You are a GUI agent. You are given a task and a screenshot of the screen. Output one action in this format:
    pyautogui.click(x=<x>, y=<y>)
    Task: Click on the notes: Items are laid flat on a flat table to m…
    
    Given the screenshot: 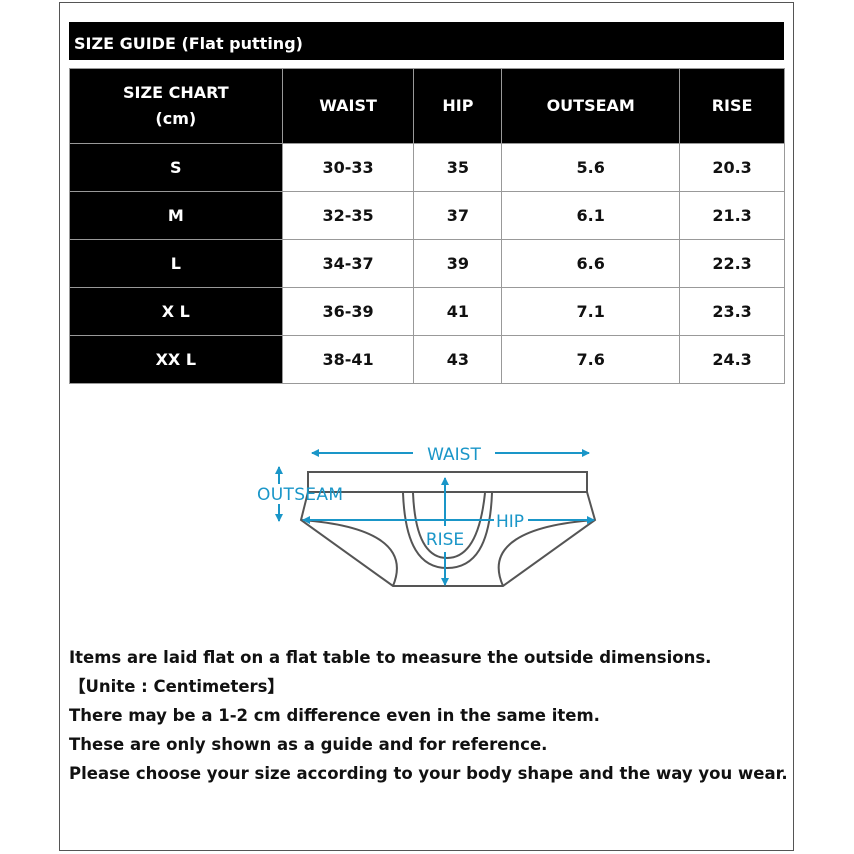 What is the action you would take?
    pyautogui.click(x=429, y=715)
    